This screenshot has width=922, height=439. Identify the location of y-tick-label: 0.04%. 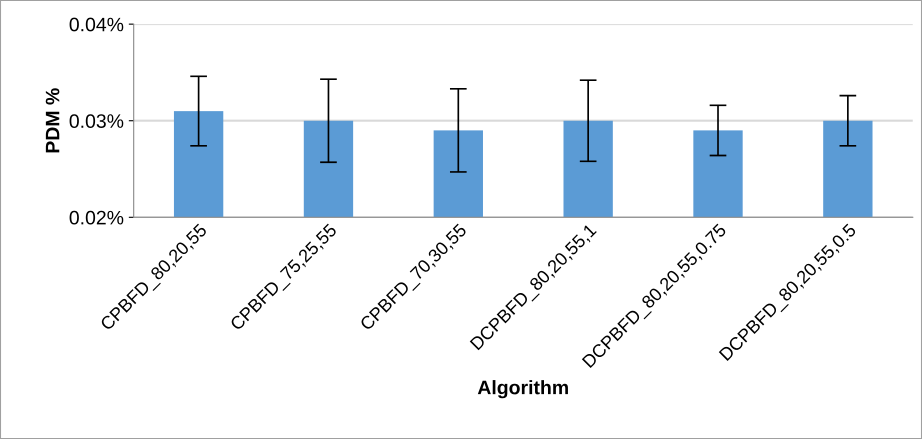
(97, 25).